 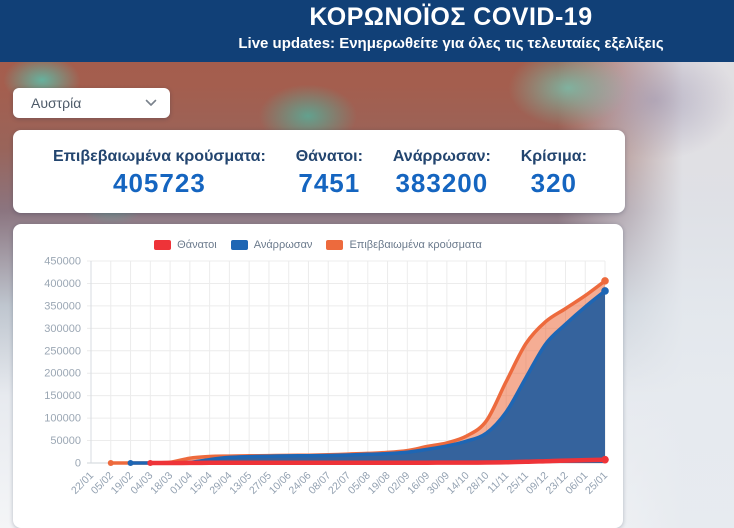 I want to click on legend-swatch-recovered, so click(x=239, y=245).